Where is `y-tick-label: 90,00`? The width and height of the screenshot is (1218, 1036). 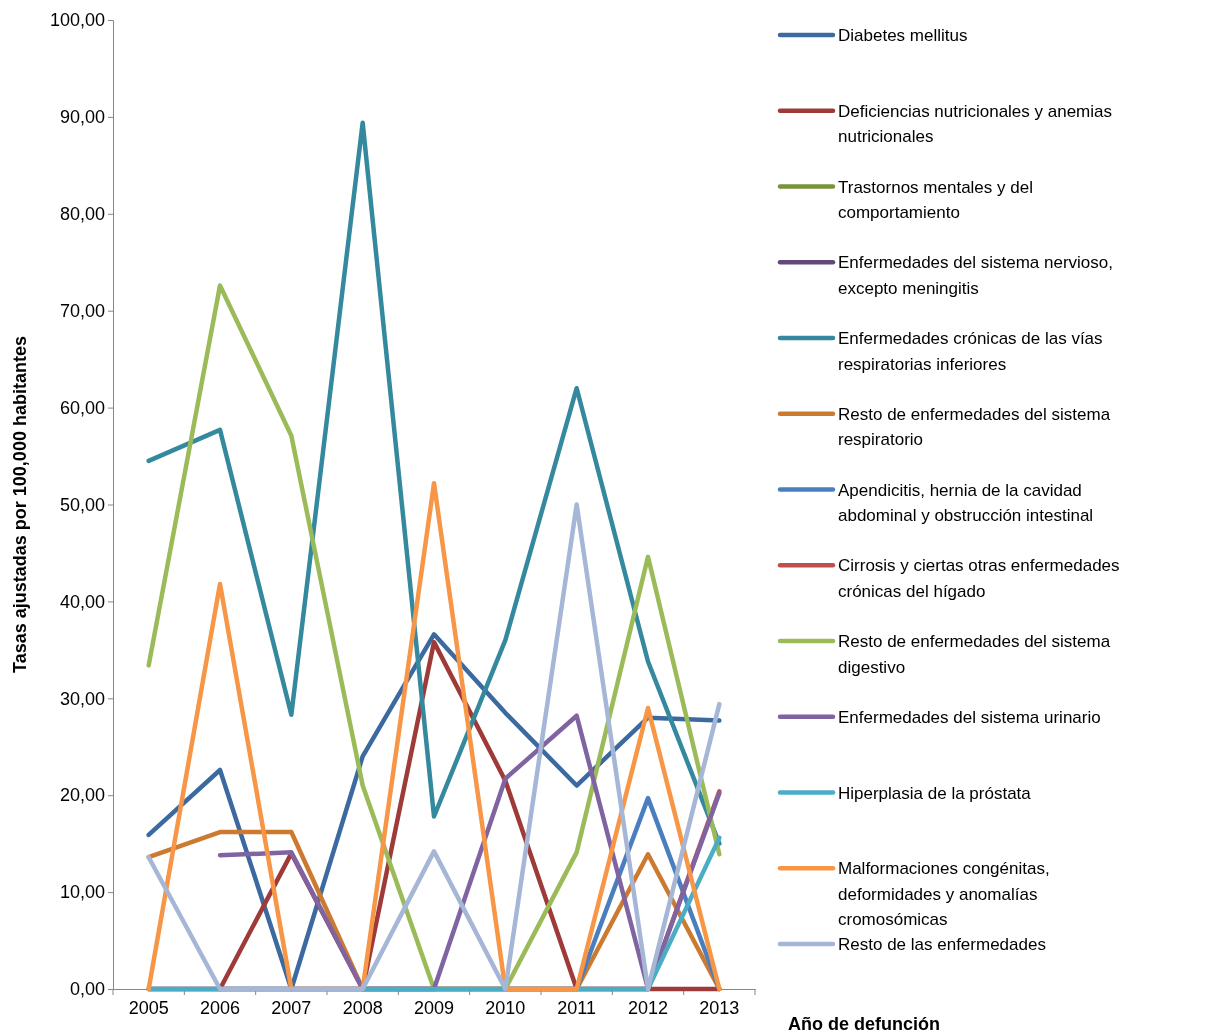
y-tick-label: 90,00 is located at coordinates (82, 117).